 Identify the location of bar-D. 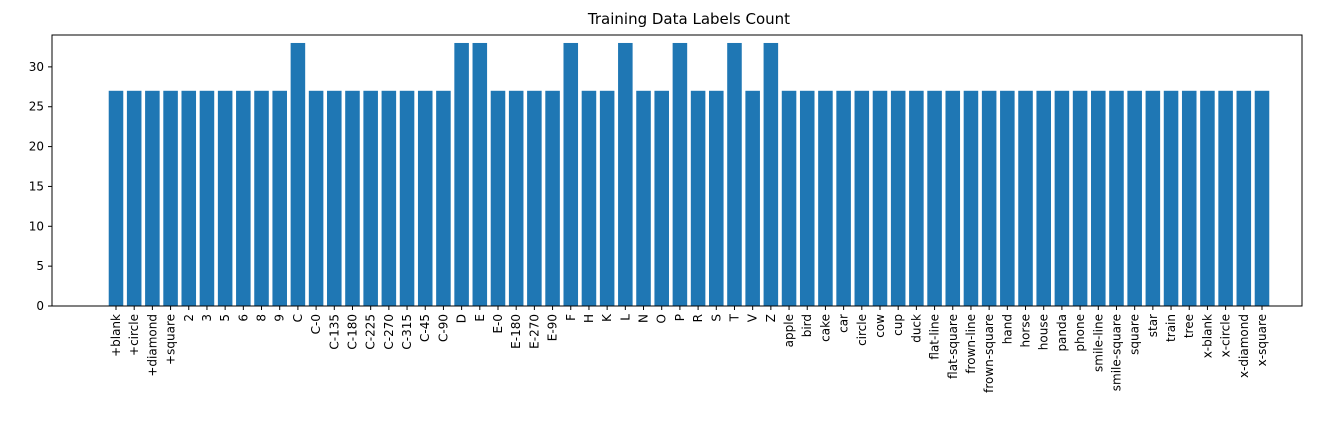
(461, 174).